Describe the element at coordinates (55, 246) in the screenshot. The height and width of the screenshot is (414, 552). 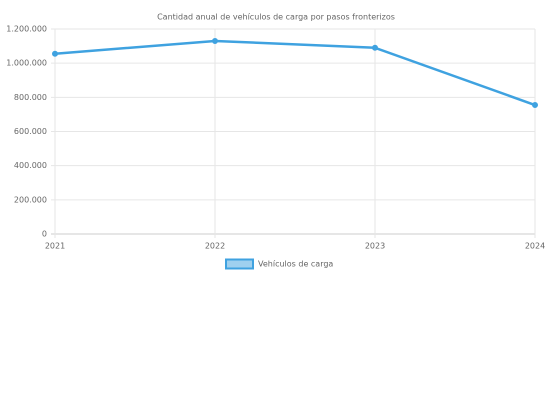
I see `x-tick-label: 2021` at that location.